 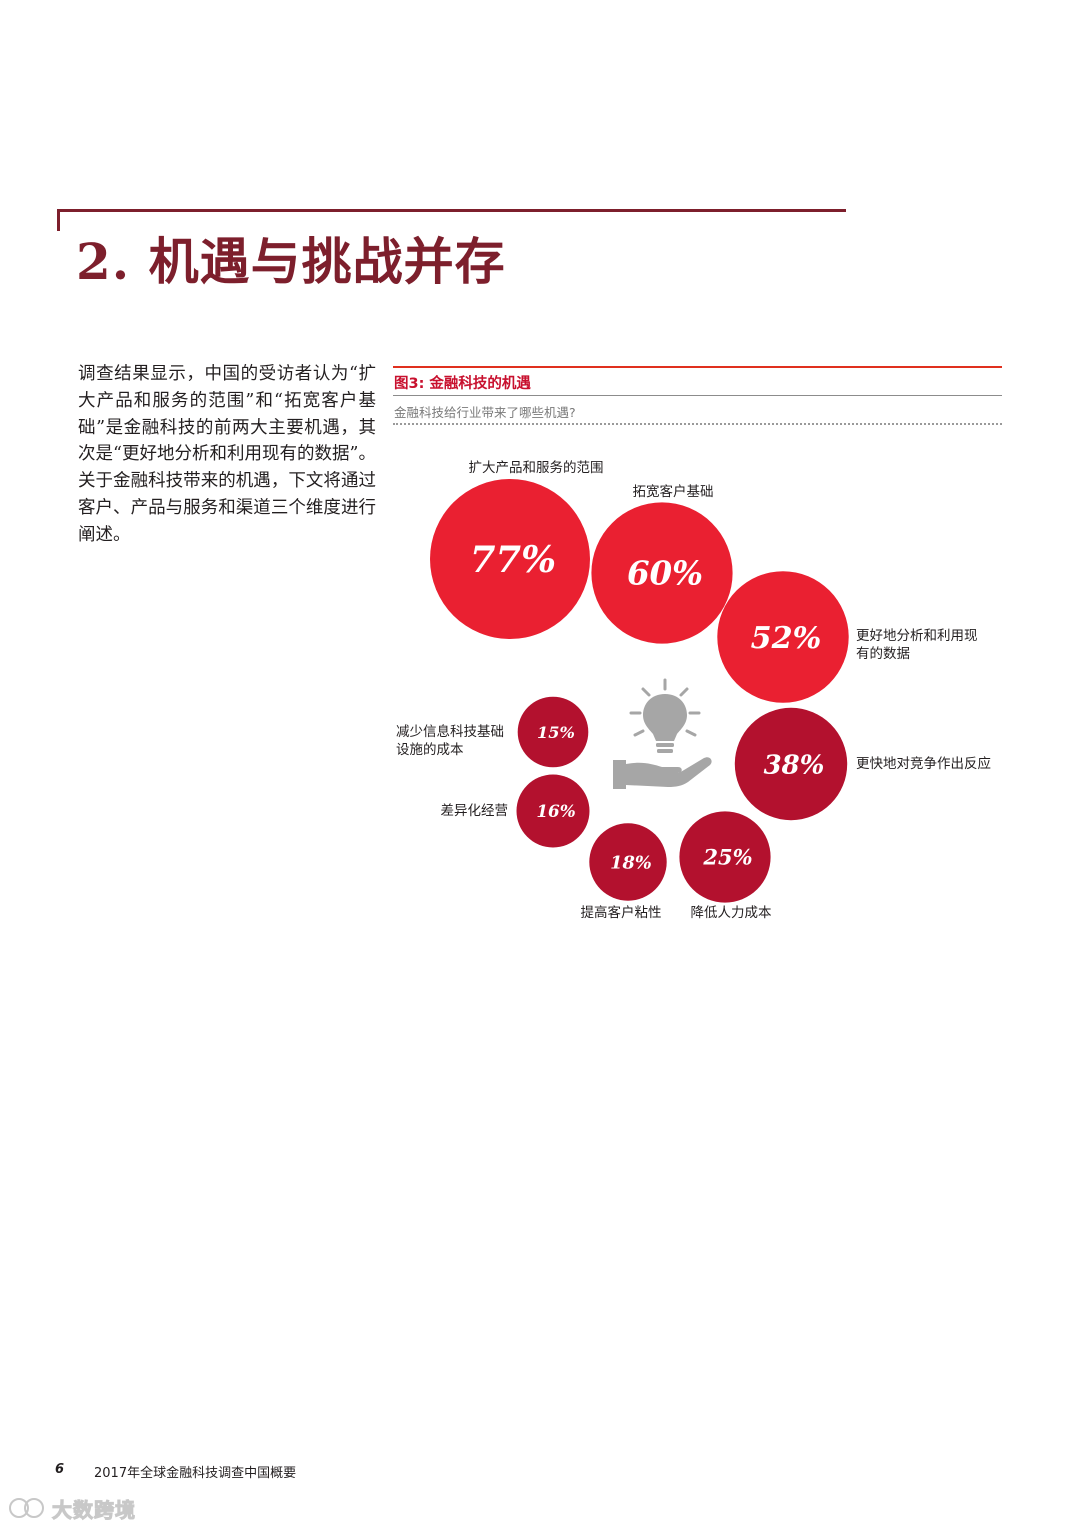 What do you see at coordinates (430, 750) in the screenshot?
I see `bubble-category-label: 设施的成本` at bounding box center [430, 750].